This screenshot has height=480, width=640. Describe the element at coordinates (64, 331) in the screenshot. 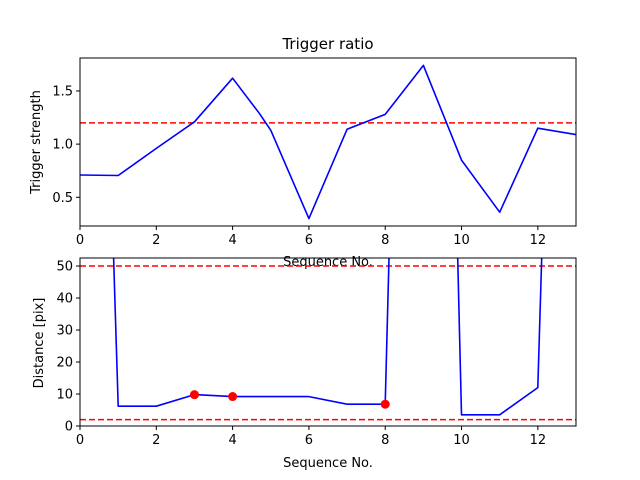

I see `y-tick-label: 30` at that location.